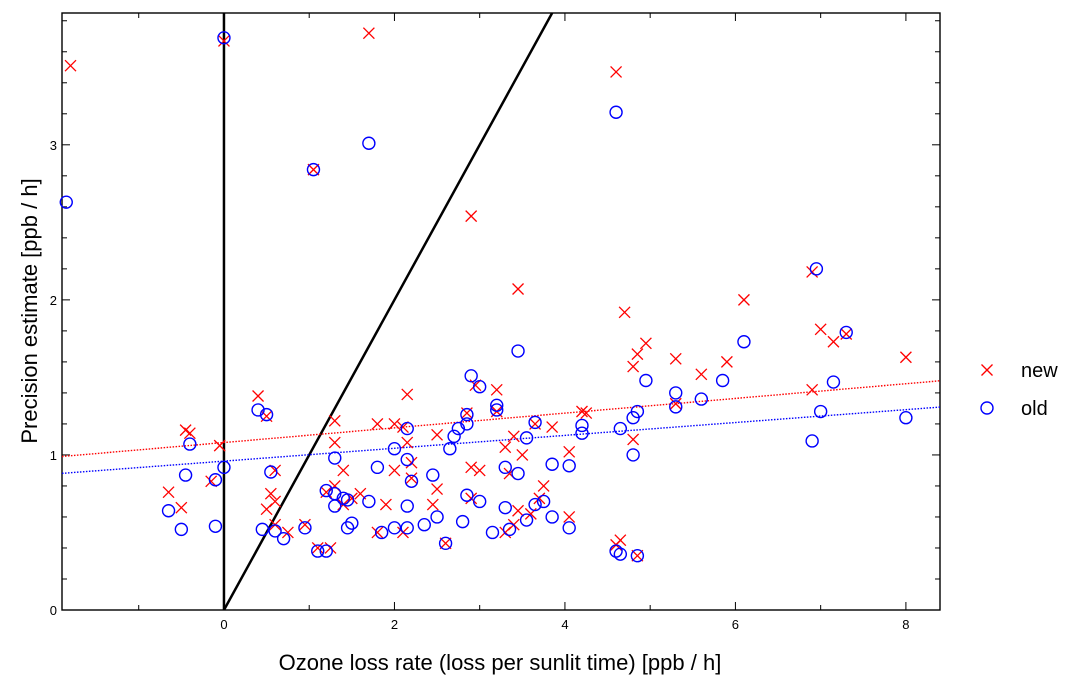 Image resolution: width=1087 pixels, height=679 pixels. What do you see at coordinates (53, 145) in the screenshot?
I see `y-tick-label: 3` at bounding box center [53, 145].